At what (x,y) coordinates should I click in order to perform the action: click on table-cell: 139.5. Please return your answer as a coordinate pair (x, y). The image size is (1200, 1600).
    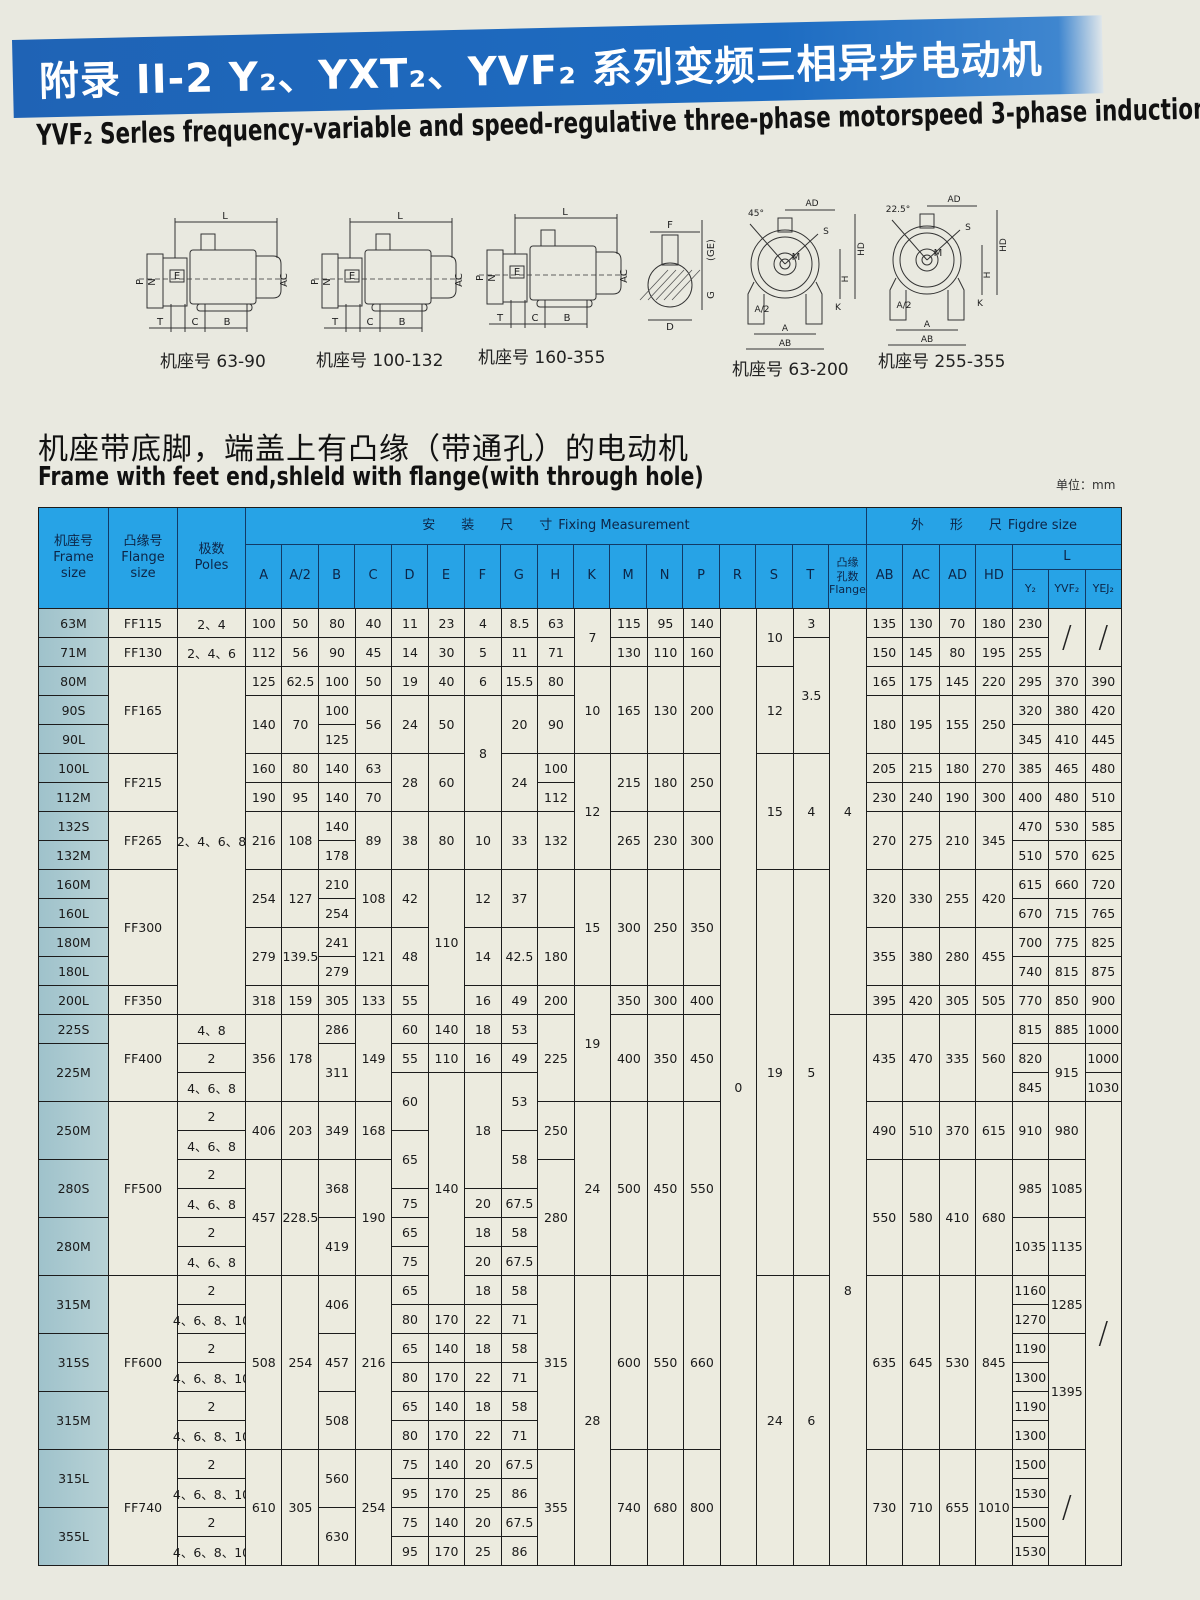
    Looking at the image, I should click on (300, 956).